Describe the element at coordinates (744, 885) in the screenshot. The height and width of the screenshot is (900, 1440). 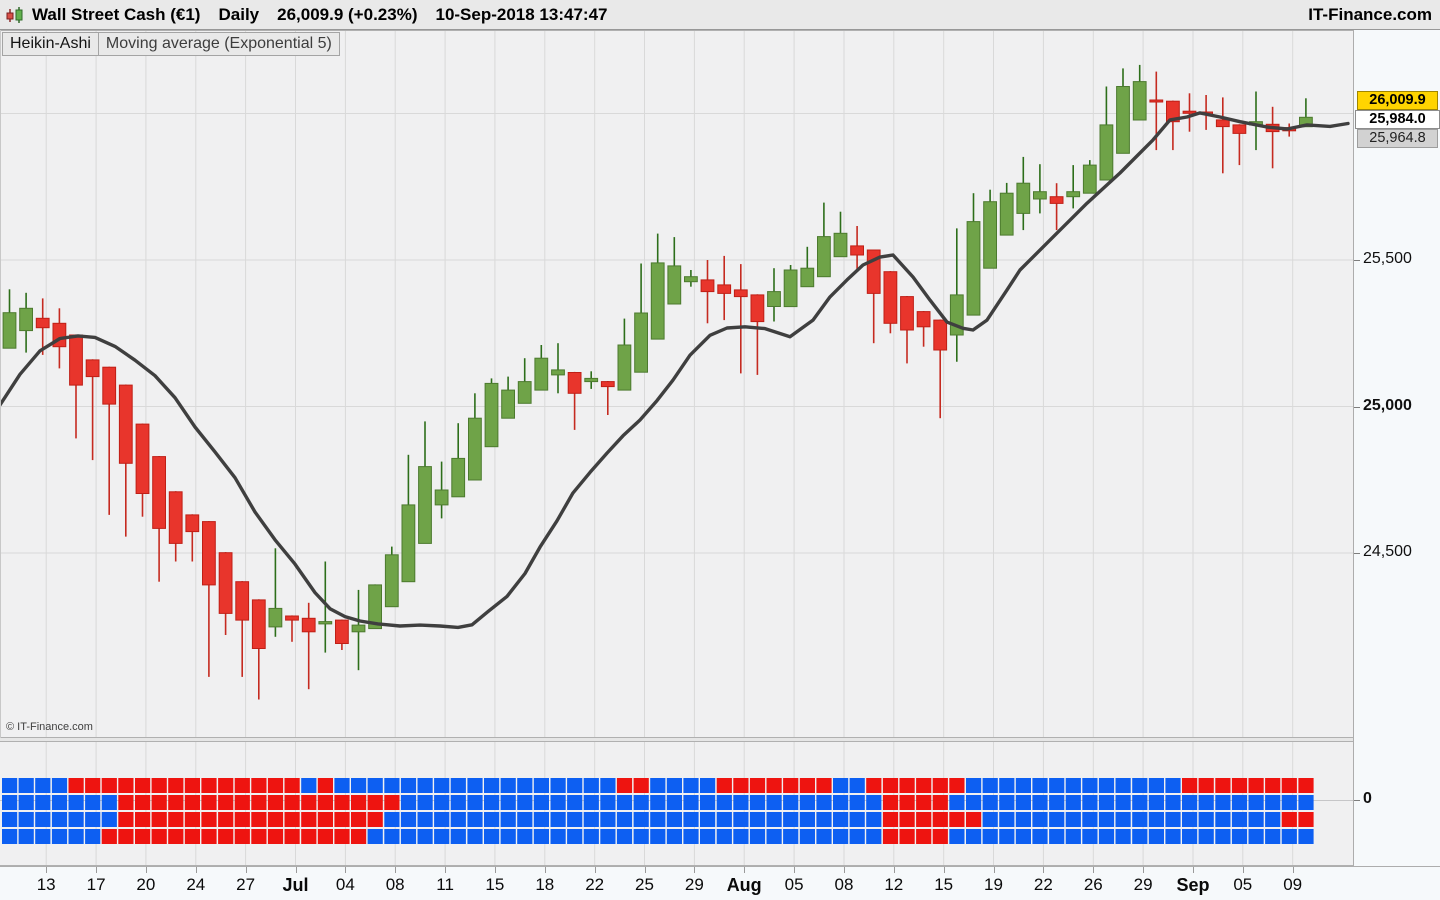
I see `x-axis-label: Aug` at that location.